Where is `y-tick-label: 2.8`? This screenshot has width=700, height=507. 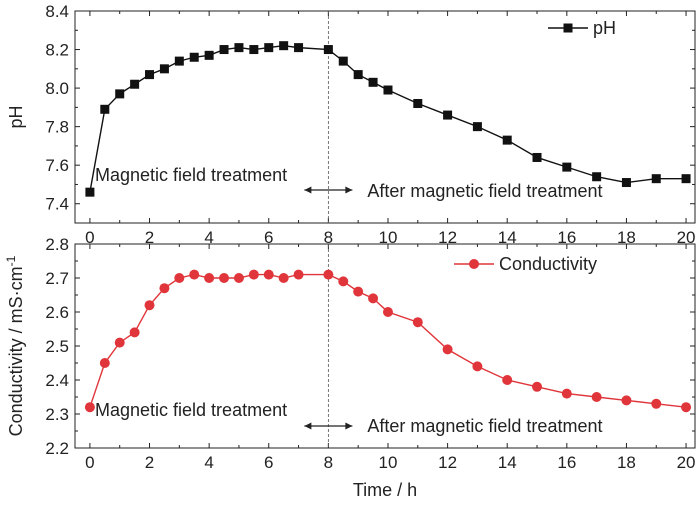 y-tick-label: 2.8 is located at coordinates (57, 244).